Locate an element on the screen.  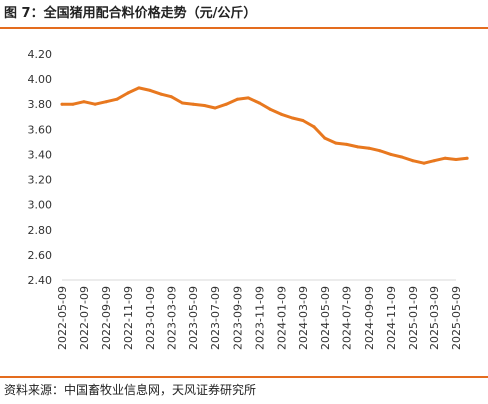
x-tick-label: 2024-11-09 is located at coordinates (391, 318).